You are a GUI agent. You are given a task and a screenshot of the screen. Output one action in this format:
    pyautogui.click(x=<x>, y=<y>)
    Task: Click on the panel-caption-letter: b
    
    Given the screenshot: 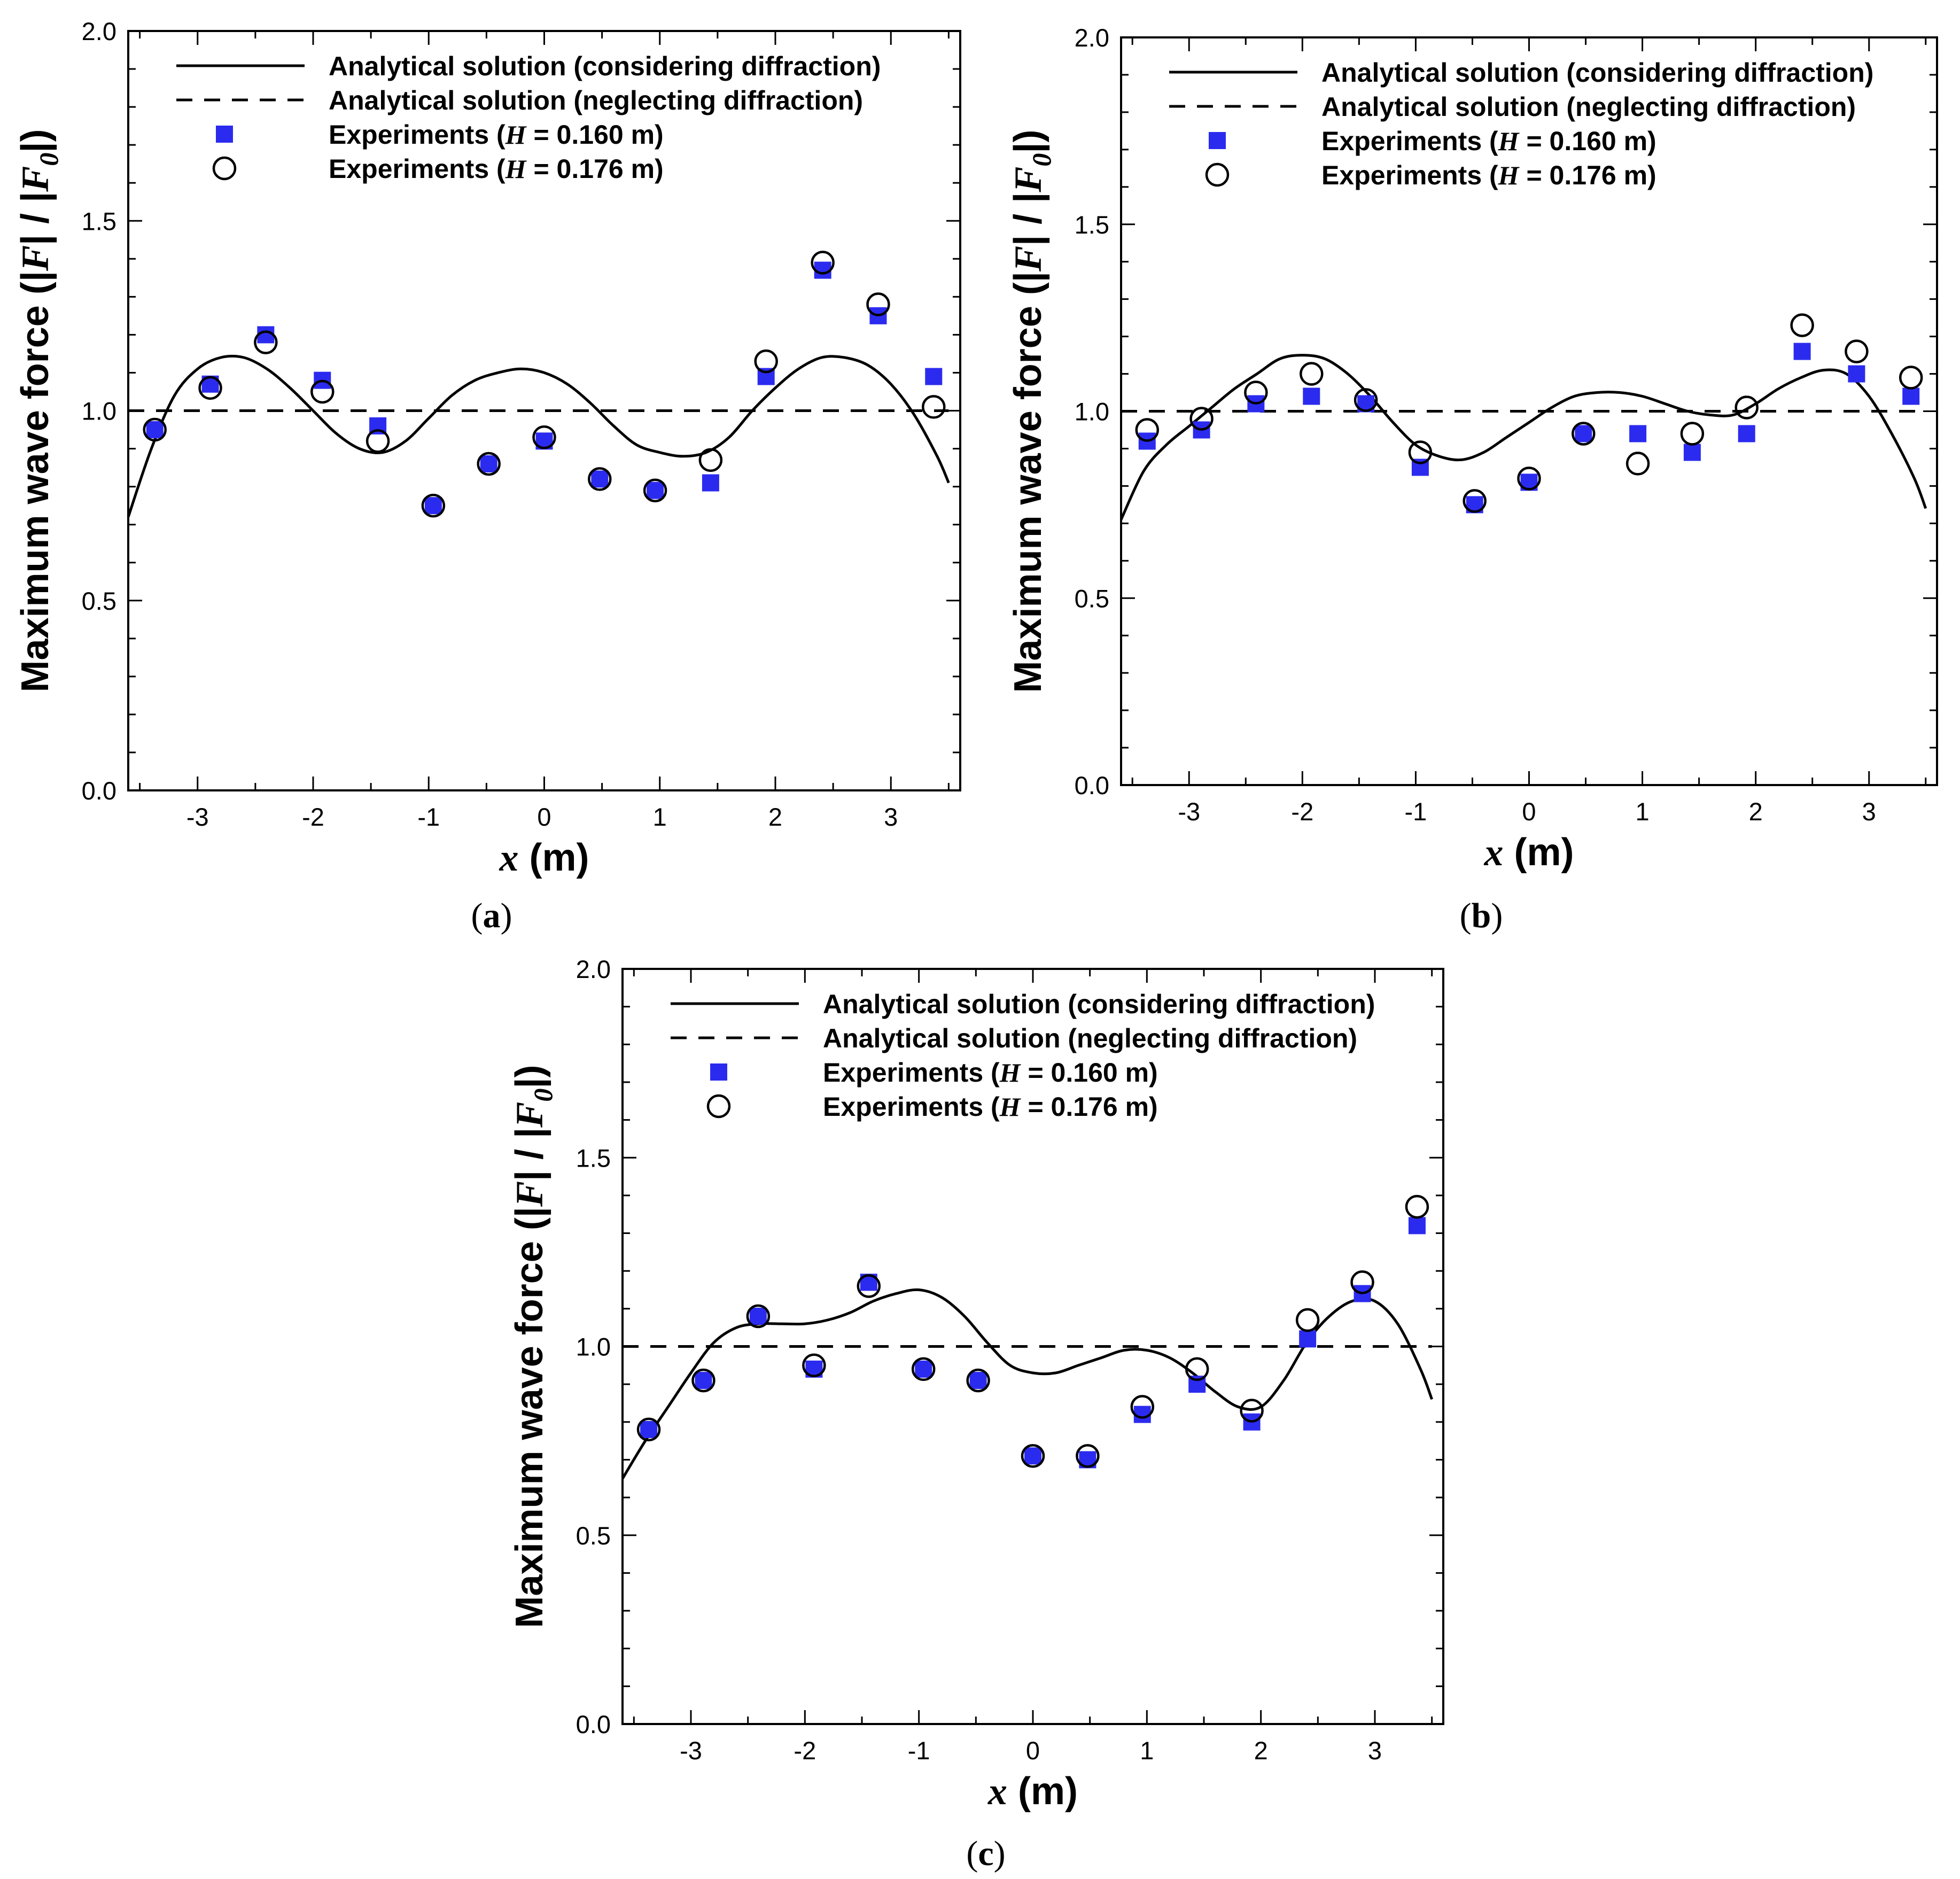 What is the action you would take?
    pyautogui.click(x=1481, y=915)
    